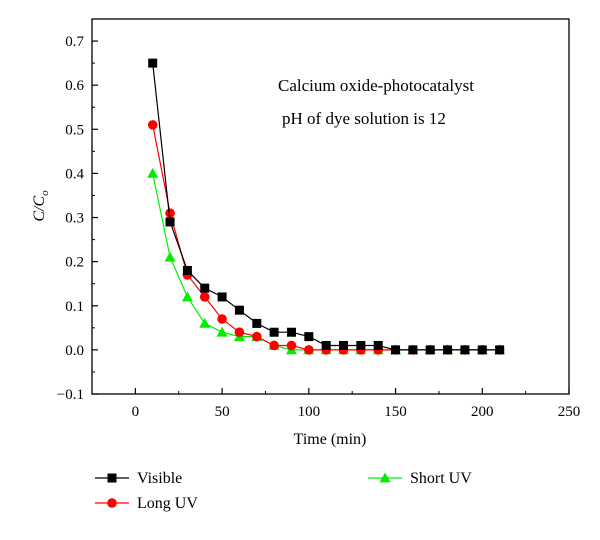 The height and width of the screenshot is (540, 600). I want to click on y-axis-title-subscript: o, so click(45, 193).